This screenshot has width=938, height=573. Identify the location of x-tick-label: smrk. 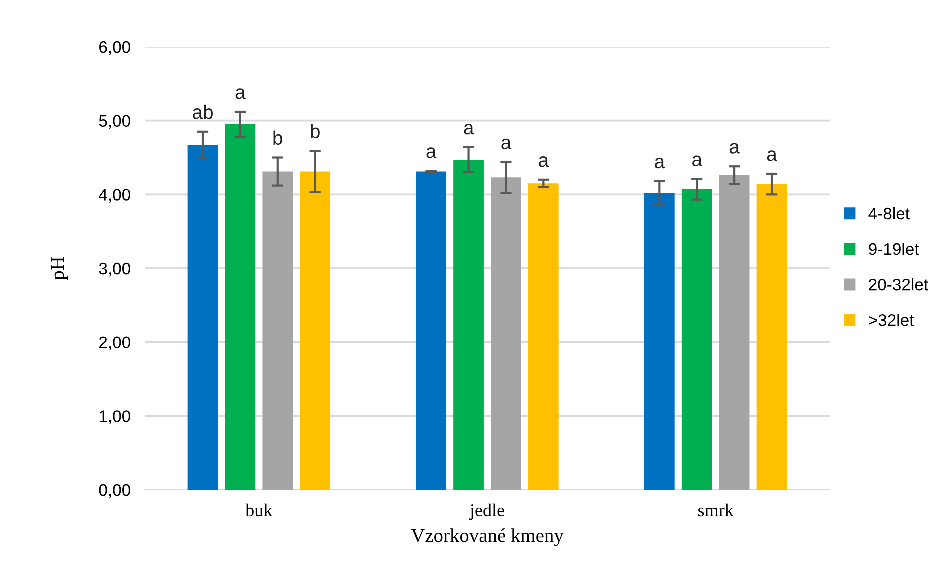
(716, 510).